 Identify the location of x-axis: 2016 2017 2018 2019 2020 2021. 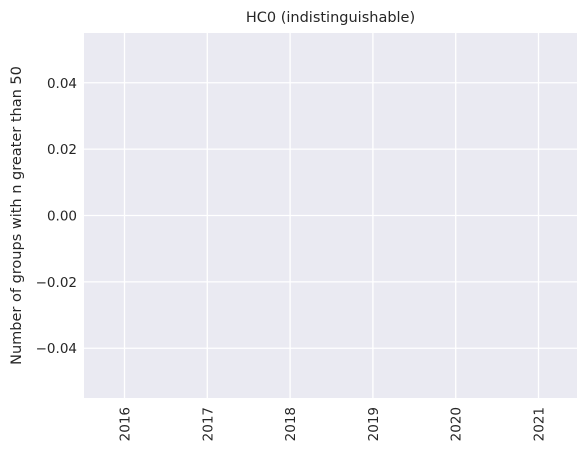
(333, 424).